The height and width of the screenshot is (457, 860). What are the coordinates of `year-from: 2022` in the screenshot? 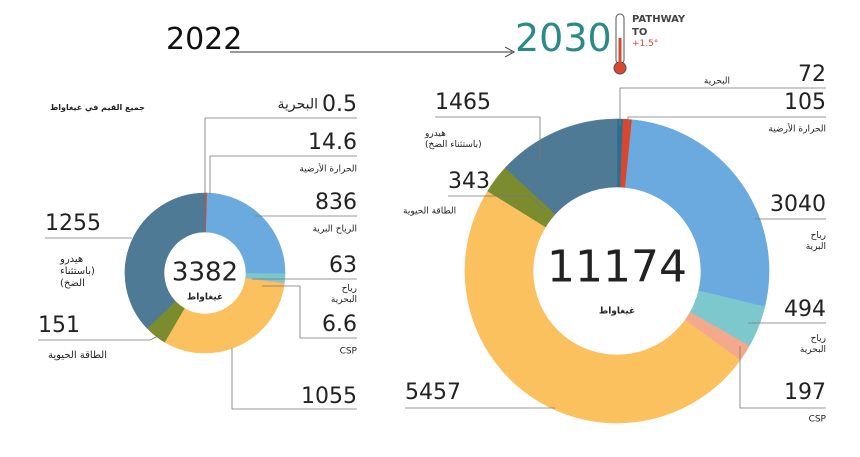 It's located at (204, 39).